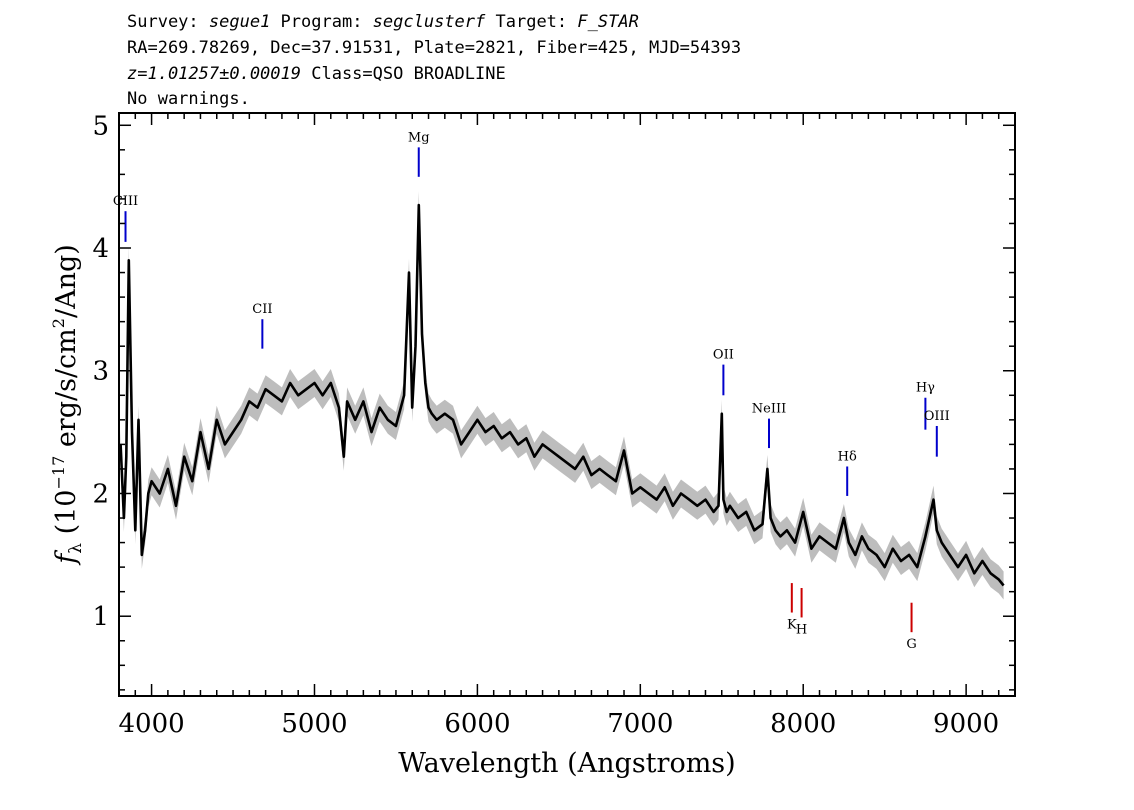 The height and width of the screenshot is (810, 1134). Describe the element at coordinates (911, 644) in the screenshot. I see `spectral-line-label: G` at that location.